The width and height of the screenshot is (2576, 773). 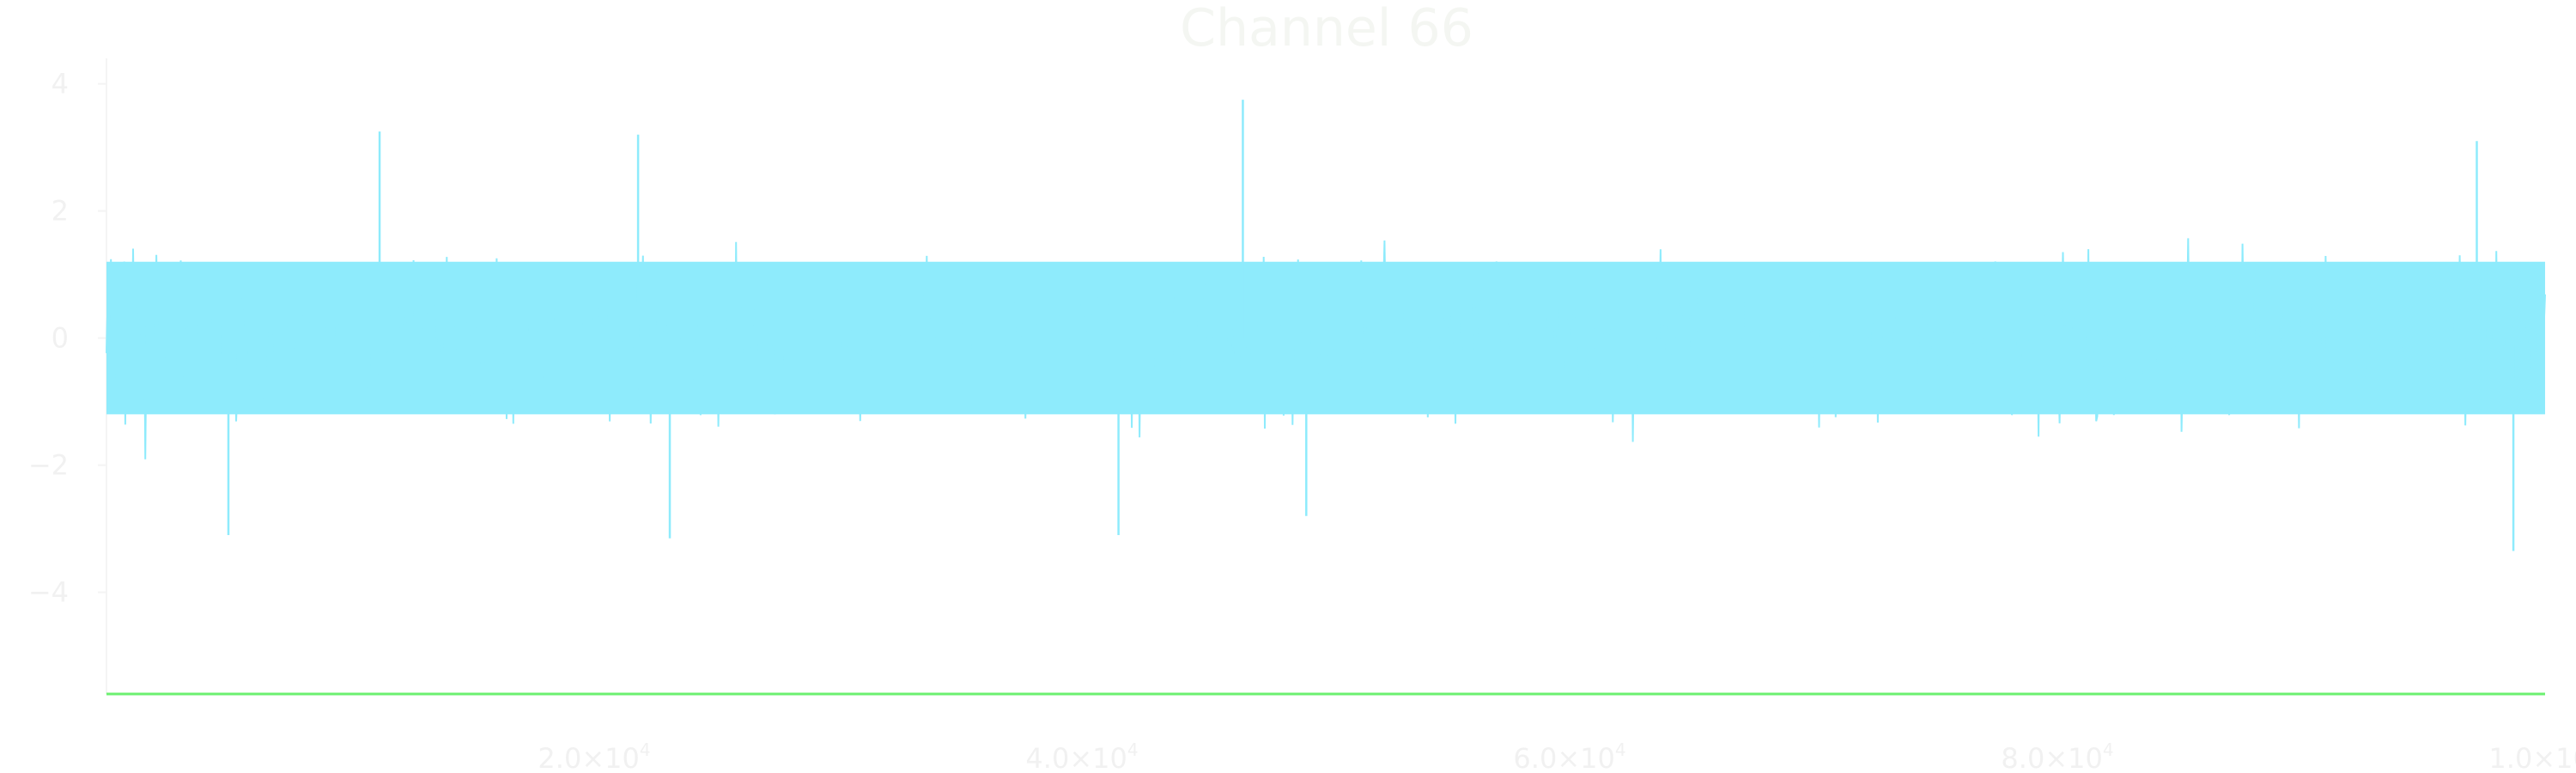 What do you see at coordinates (61, 338) in the screenshot?
I see `y-tick-label: 0` at bounding box center [61, 338].